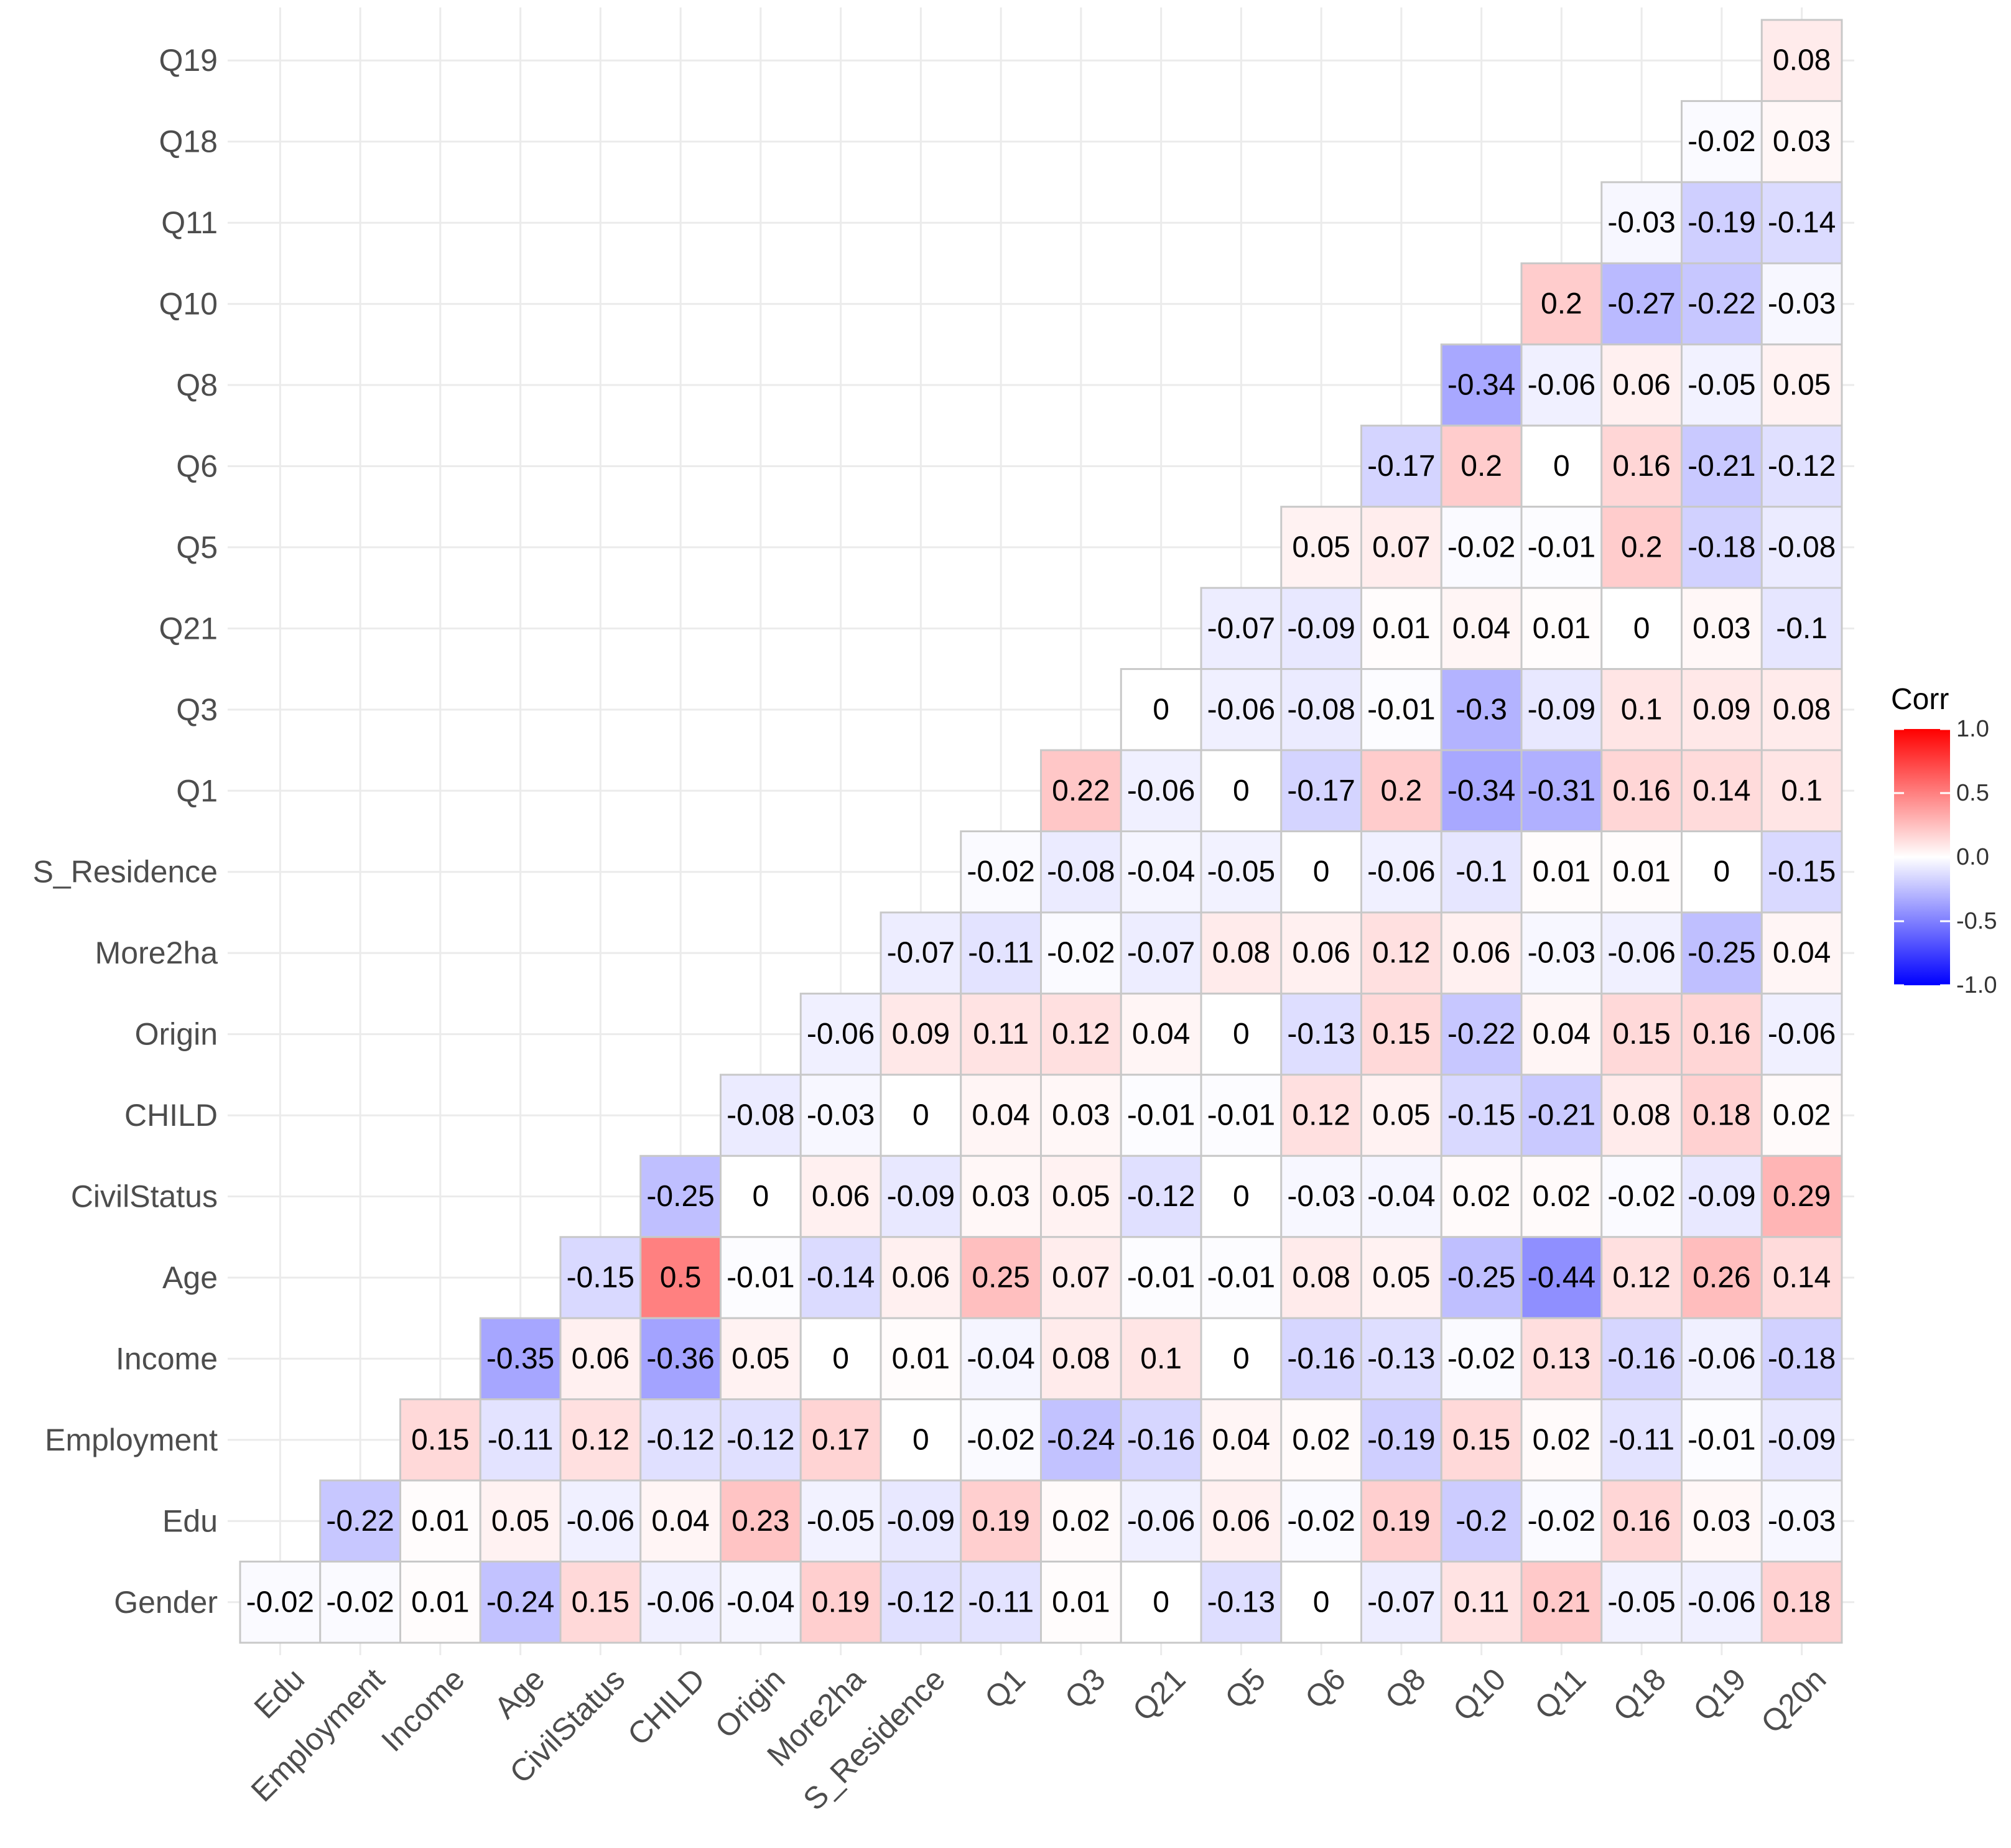  Describe the element at coordinates (1641, 1034) in the screenshot. I see `cell-value-label: 0.15` at that location.